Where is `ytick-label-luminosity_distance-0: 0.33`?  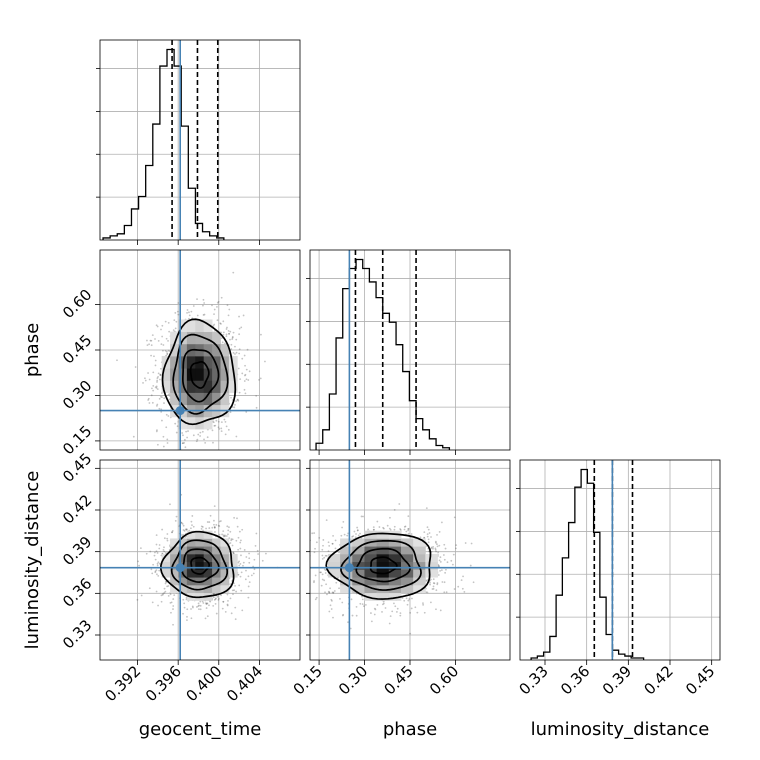 ytick-label-luminosity_distance-0: 0.33 is located at coordinates (77, 634).